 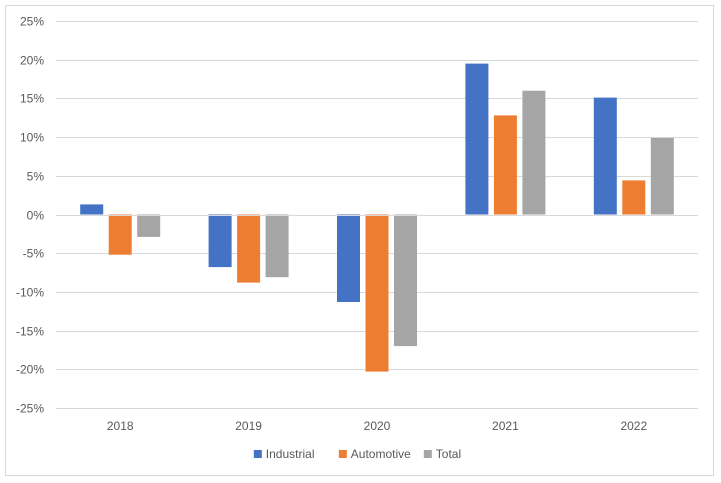 What do you see at coordinates (662, 176) in the screenshot?
I see `bar-total-2022` at bounding box center [662, 176].